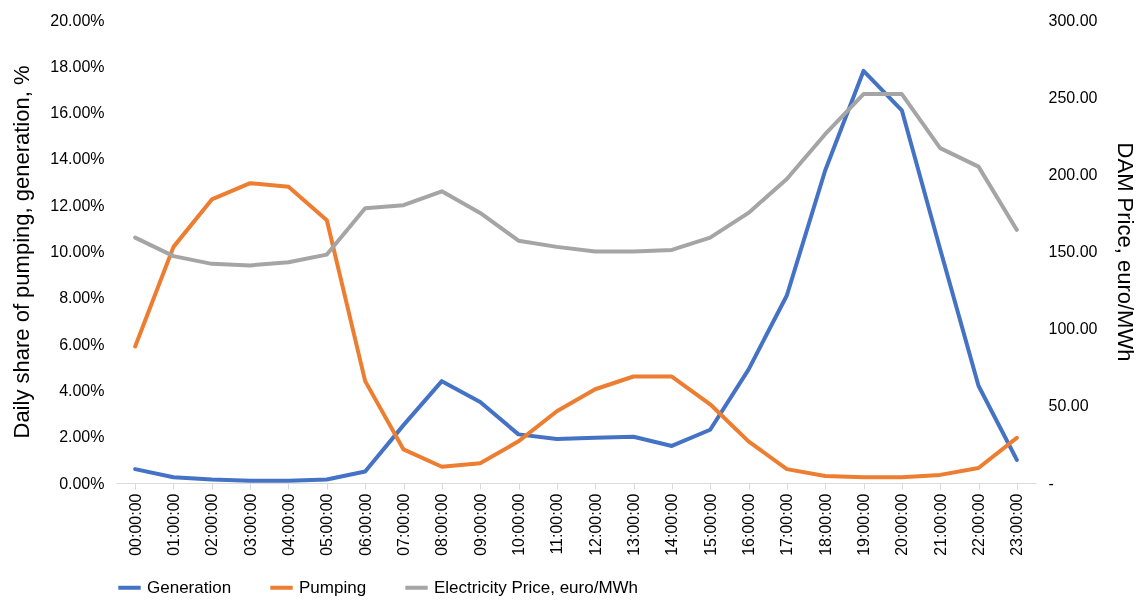 The image size is (1146, 600). Describe the element at coordinates (1068, 406) in the screenshot. I see `y2-tick-label: 50.00` at that location.